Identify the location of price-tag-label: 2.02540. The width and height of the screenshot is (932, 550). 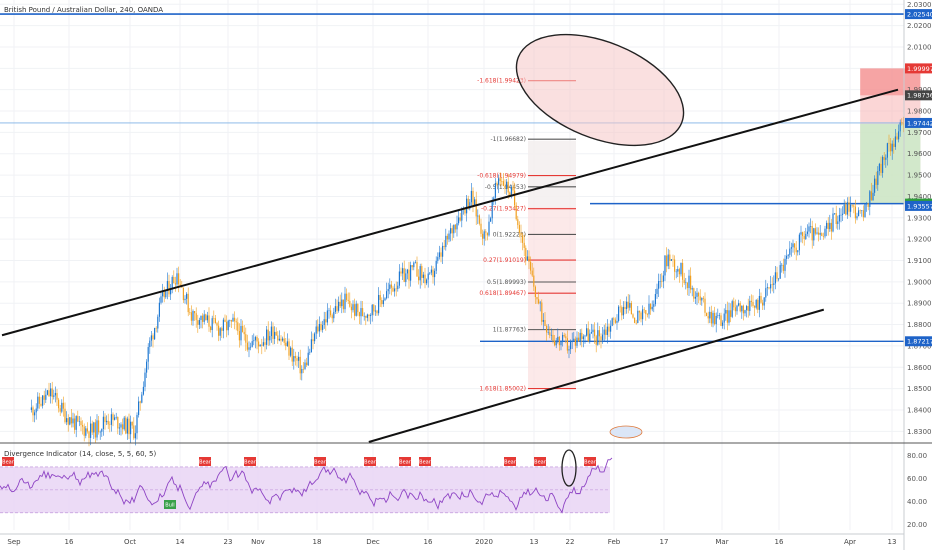
(919, 14).